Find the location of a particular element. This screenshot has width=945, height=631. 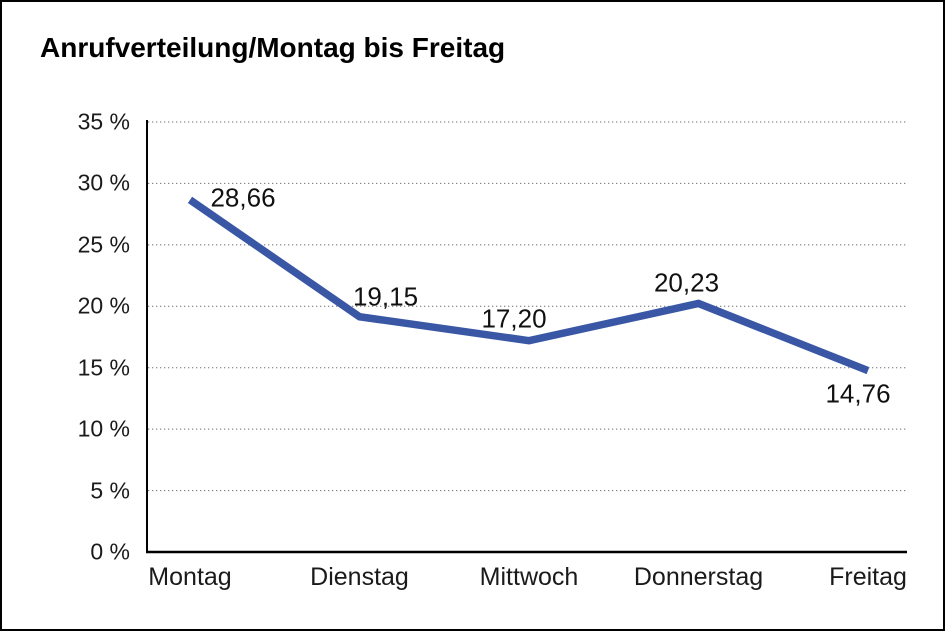

y-tick-label: 35 % is located at coordinates (103, 121).